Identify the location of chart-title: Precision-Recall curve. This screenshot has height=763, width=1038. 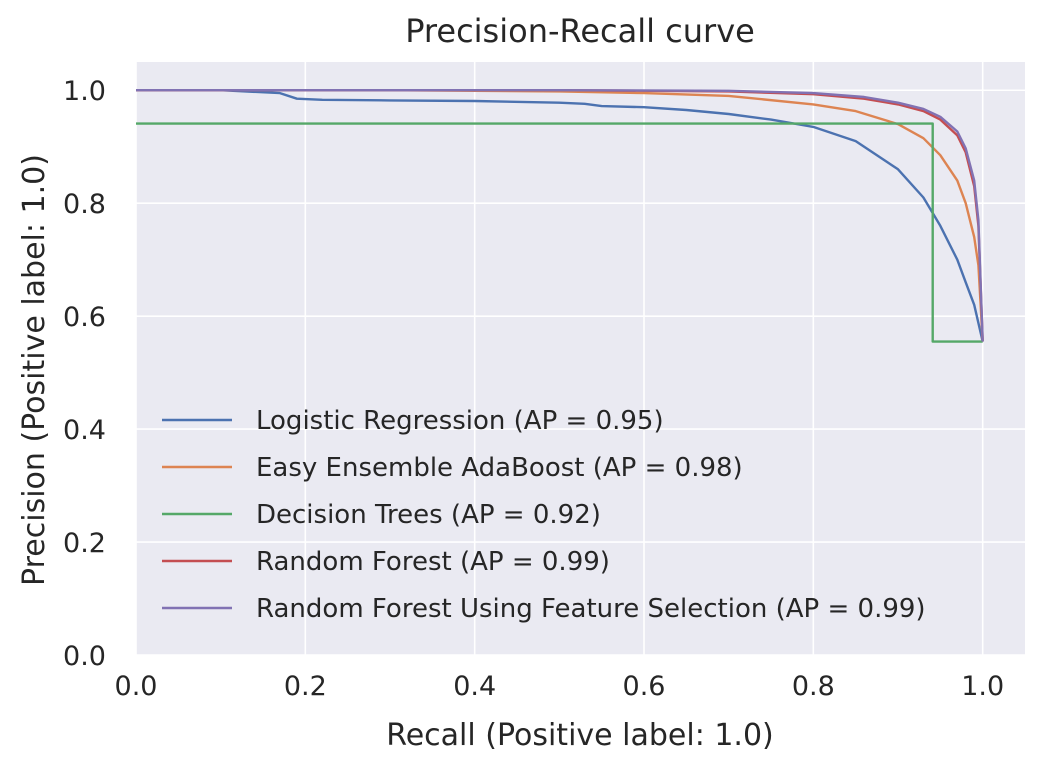
(580, 31).